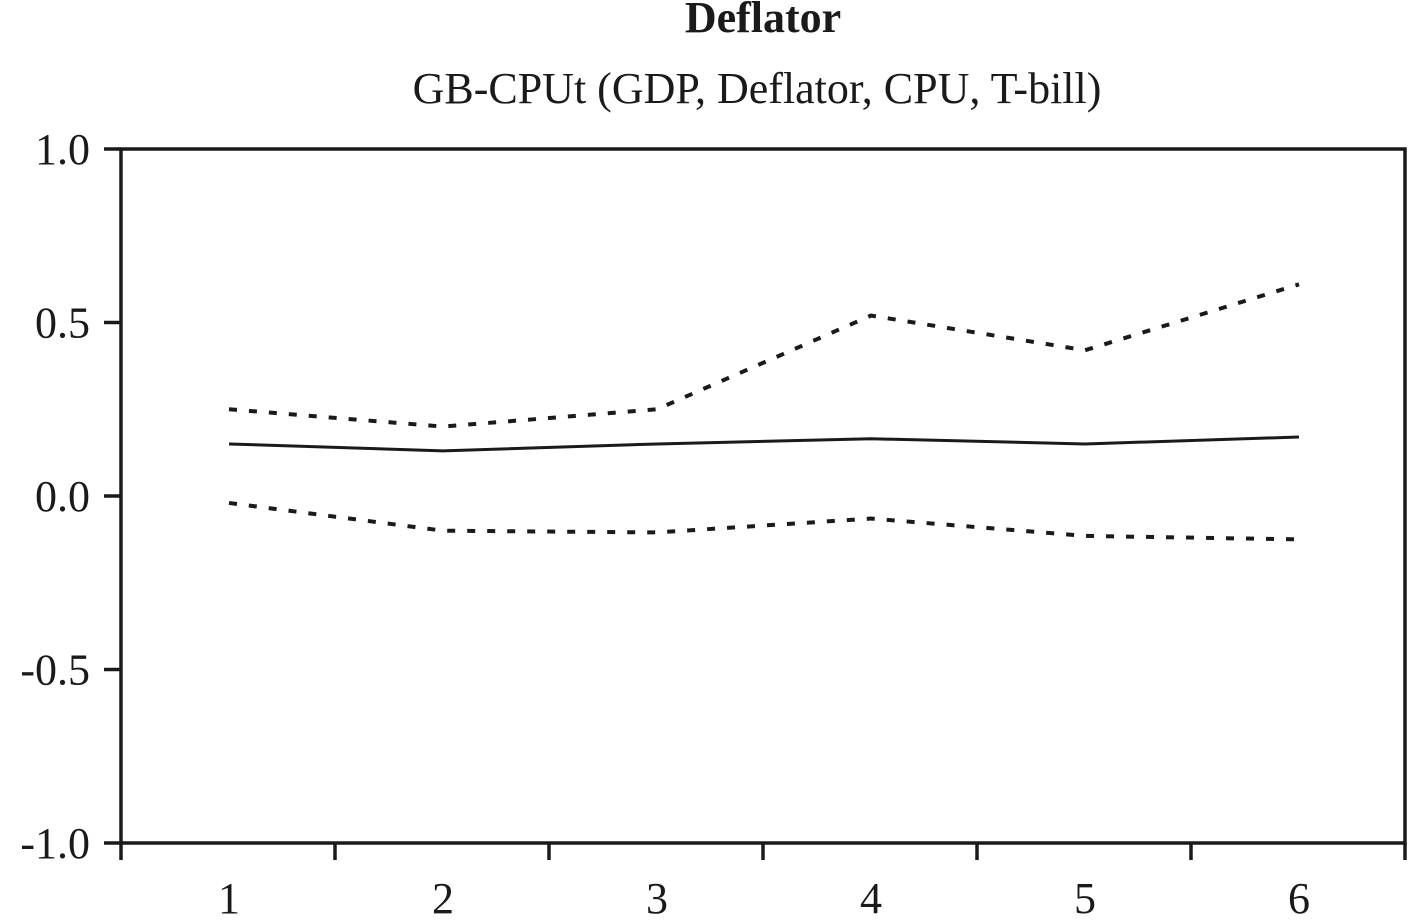 Image resolution: width=1411 pixels, height=920 pixels. What do you see at coordinates (871, 897) in the screenshot?
I see `x-tick-label: 4` at bounding box center [871, 897].